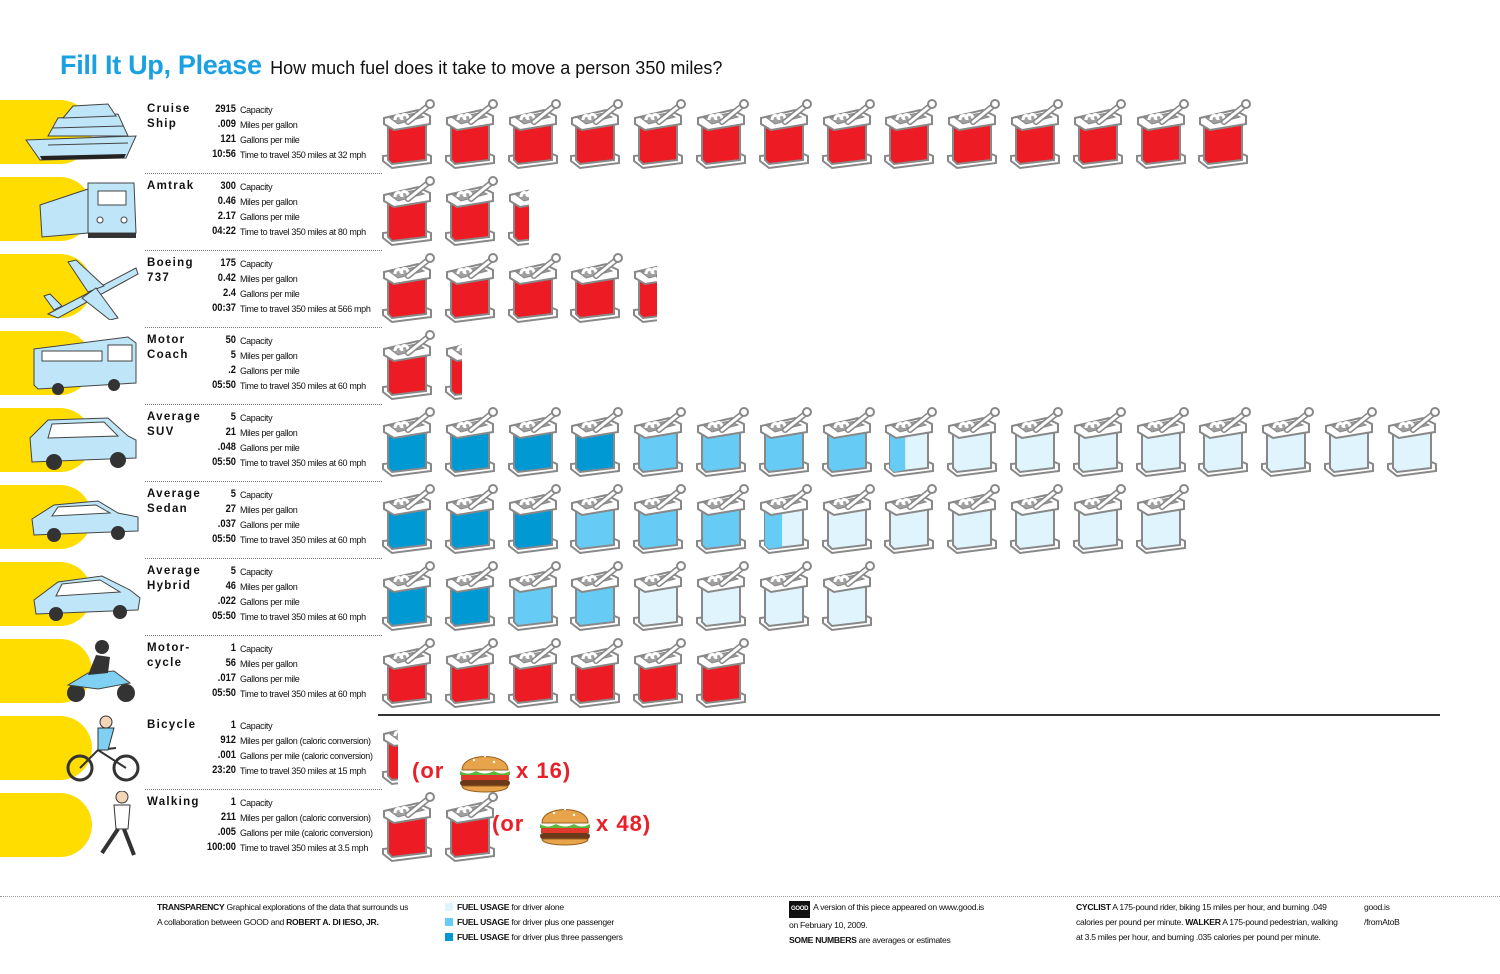 The width and height of the screenshot is (1500, 974). Describe the element at coordinates (173, 802) in the screenshot. I see `vehicle-name-line: Walking` at that location.